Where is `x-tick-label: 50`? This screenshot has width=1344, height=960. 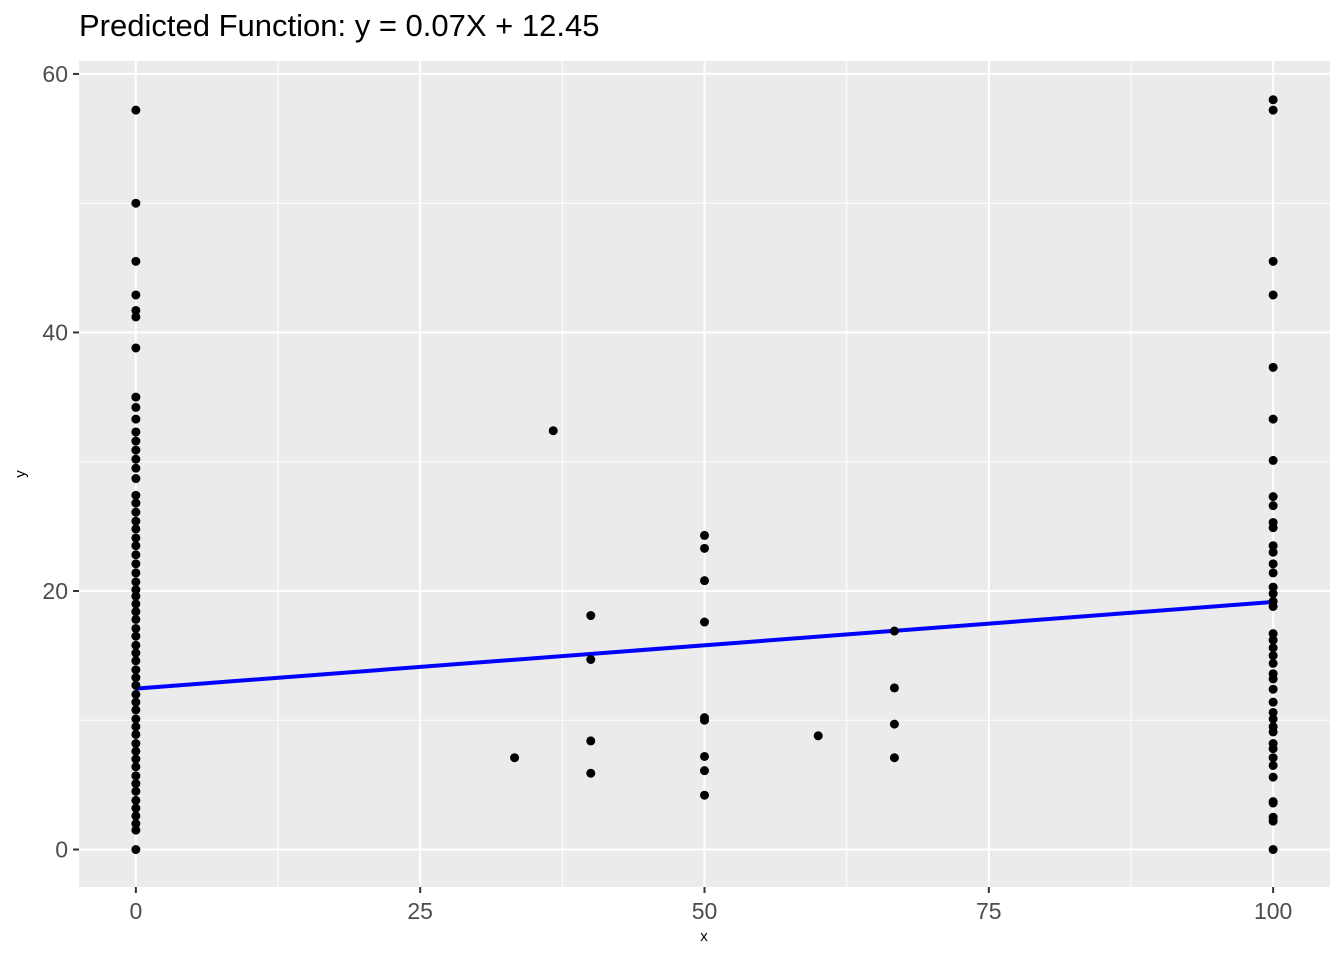
x-tick-label: 50 is located at coordinates (705, 911).